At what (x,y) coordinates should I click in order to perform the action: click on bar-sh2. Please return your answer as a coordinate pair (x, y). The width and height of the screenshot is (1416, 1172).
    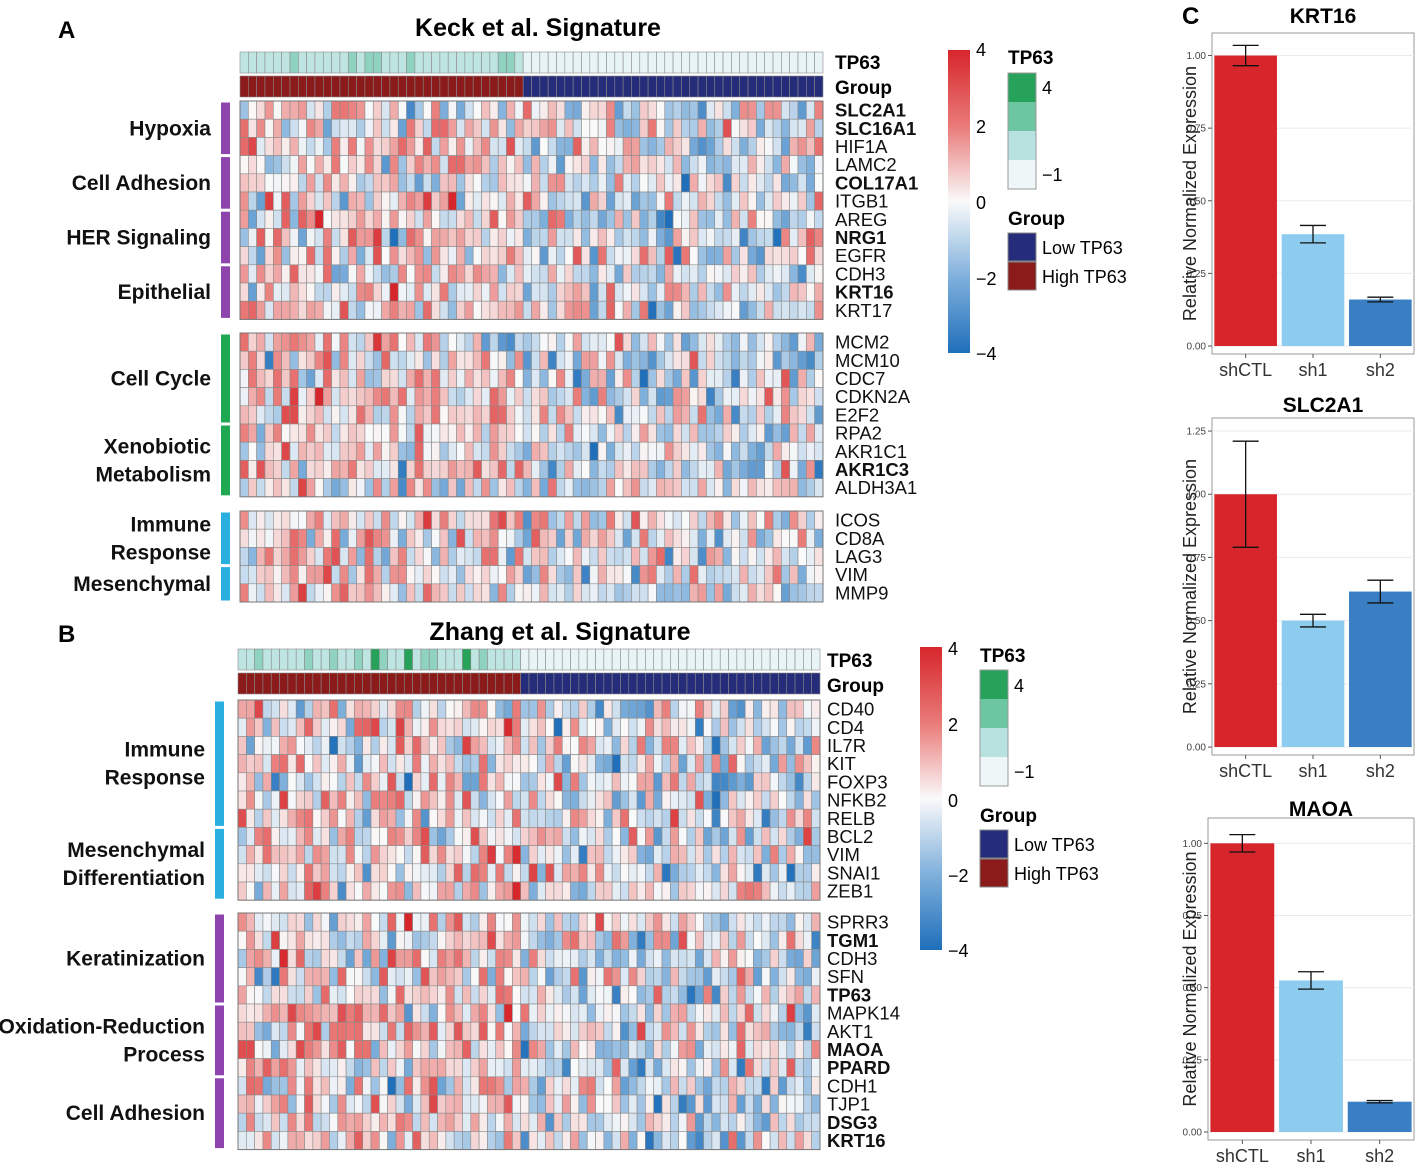
    Looking at the image, I should click on (1380, 669).